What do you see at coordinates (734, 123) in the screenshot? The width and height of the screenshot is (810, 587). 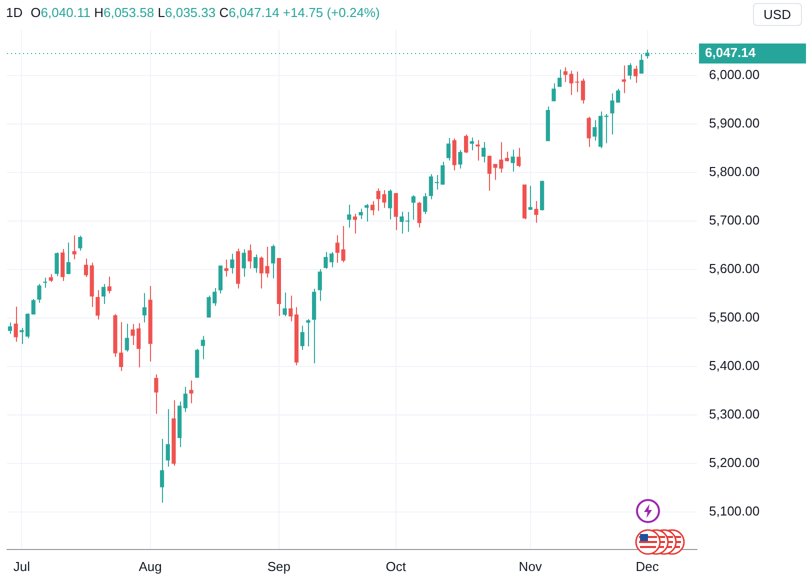 I see `y-tick-label: 5,900.00` at bounding box center [734, 123].